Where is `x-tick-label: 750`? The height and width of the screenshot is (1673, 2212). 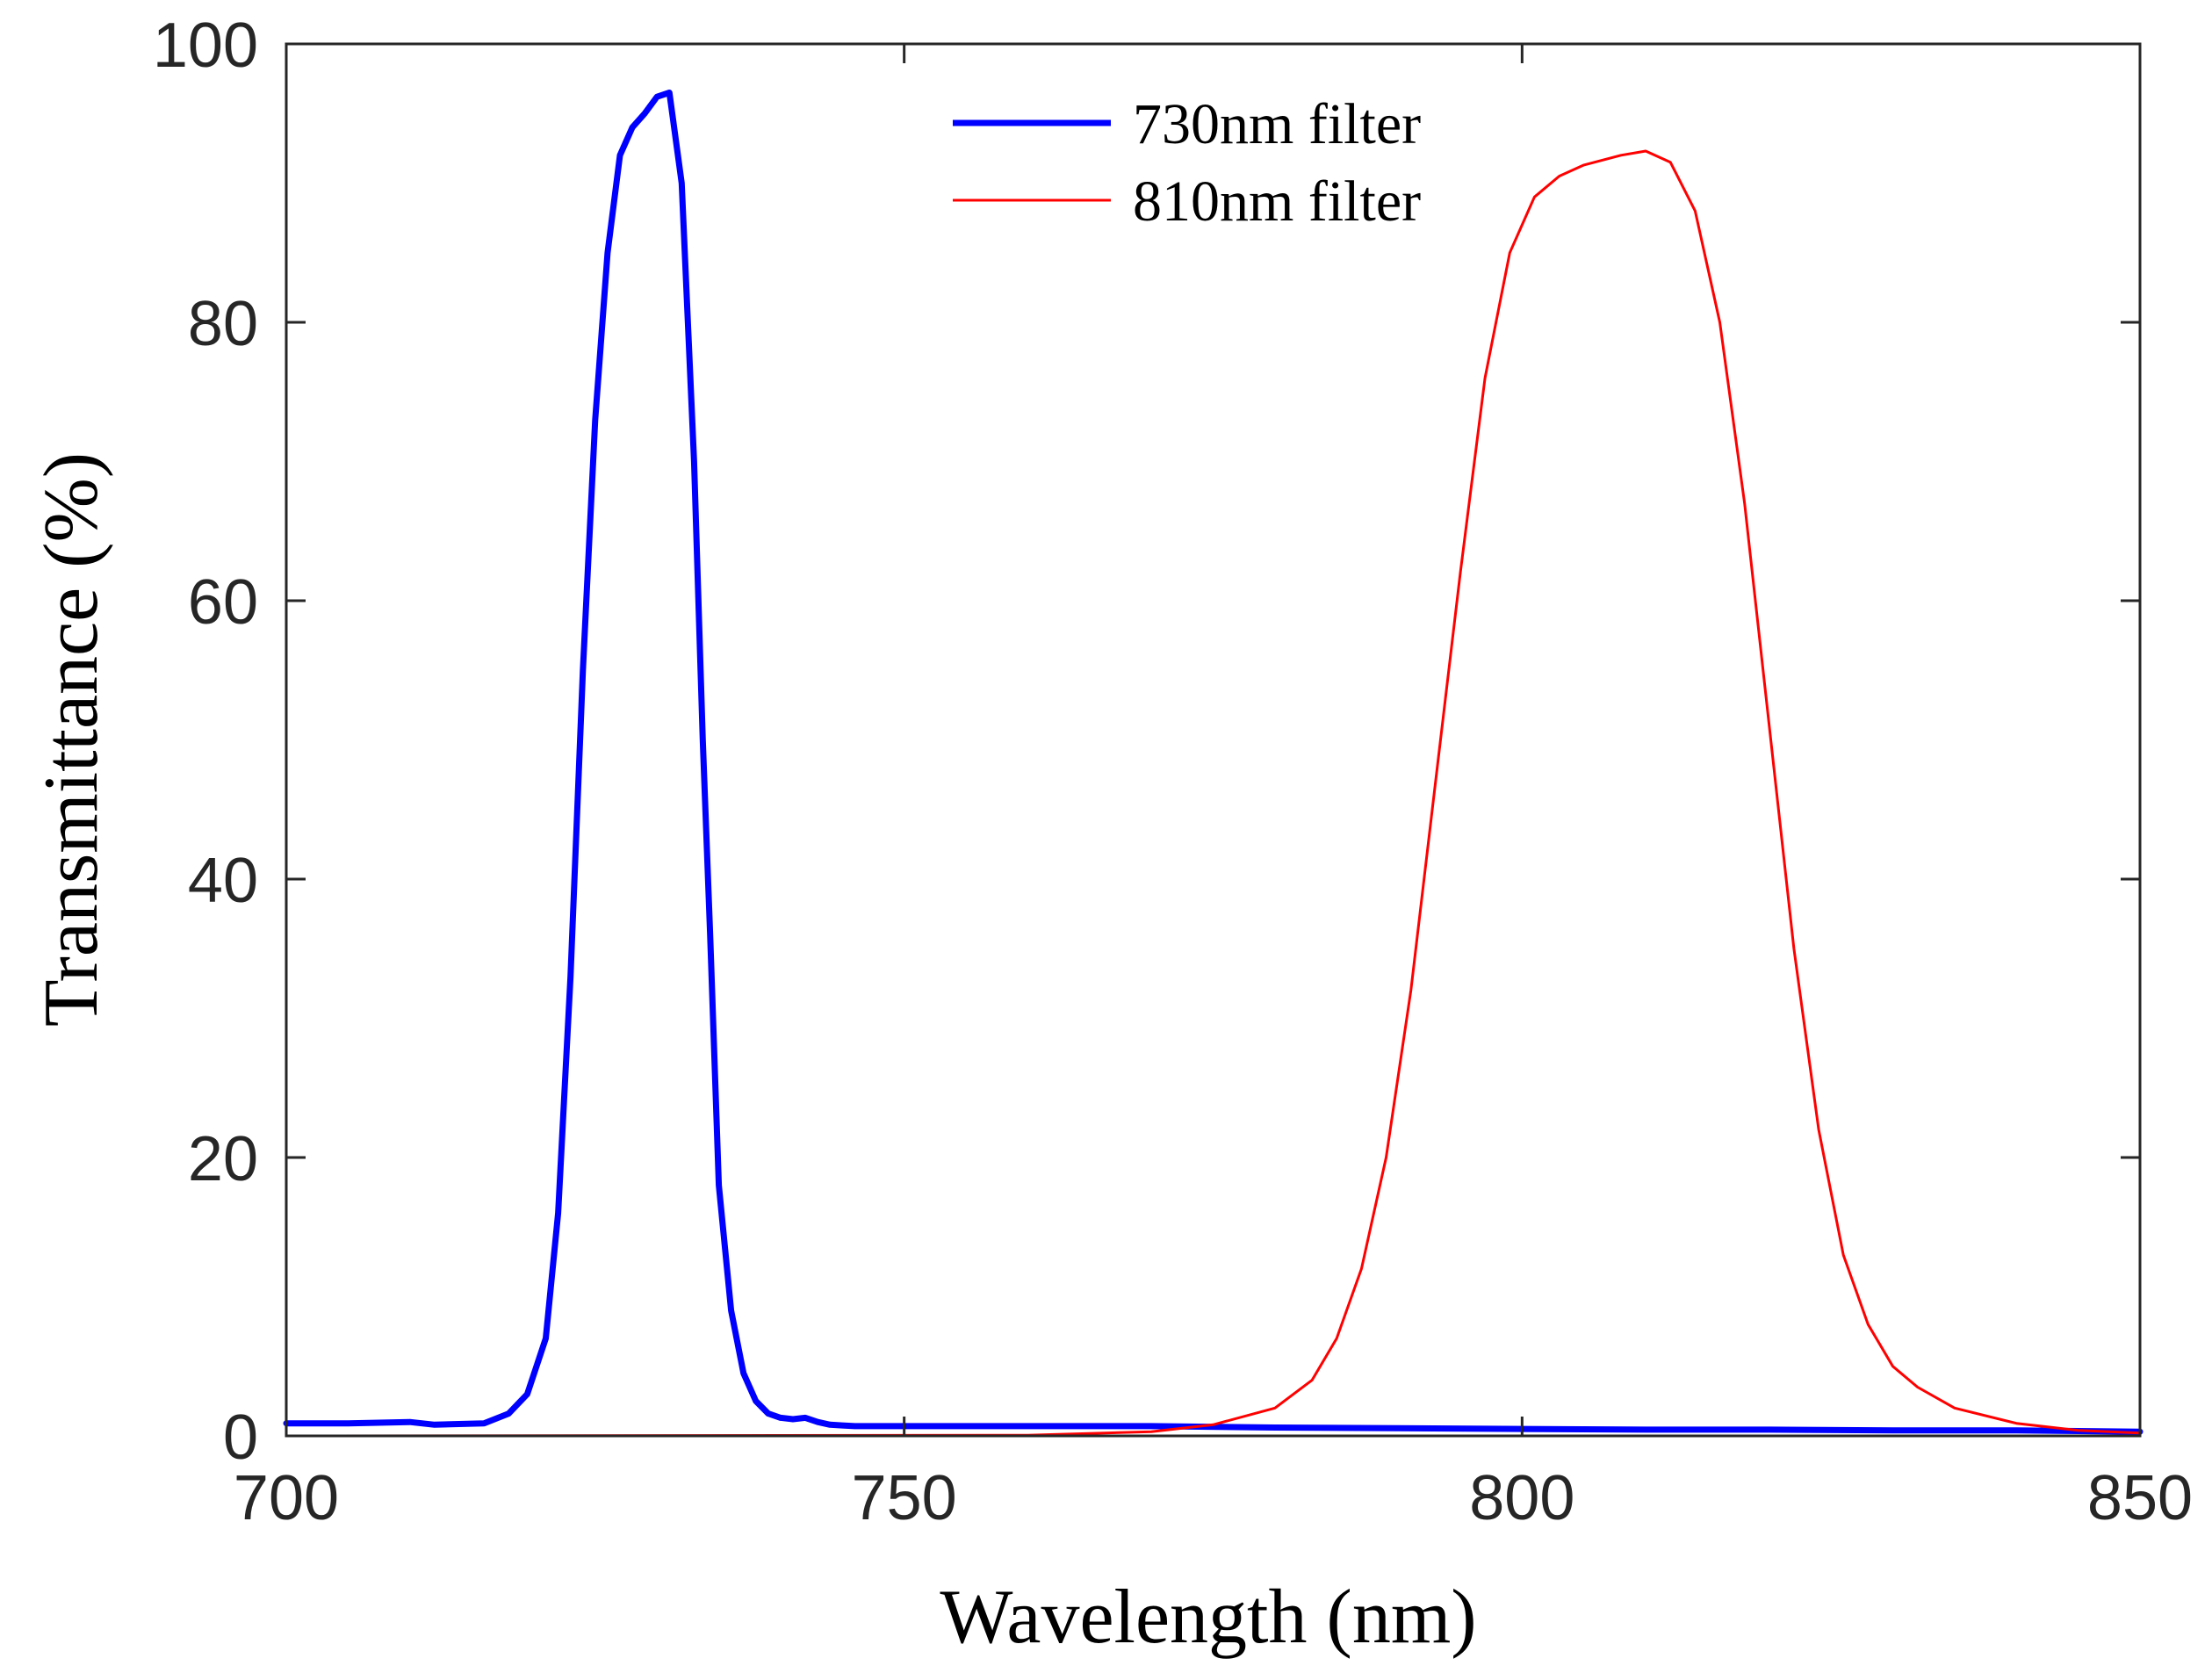 x-tick-label: 750 is located at coordinates (904, 1498).